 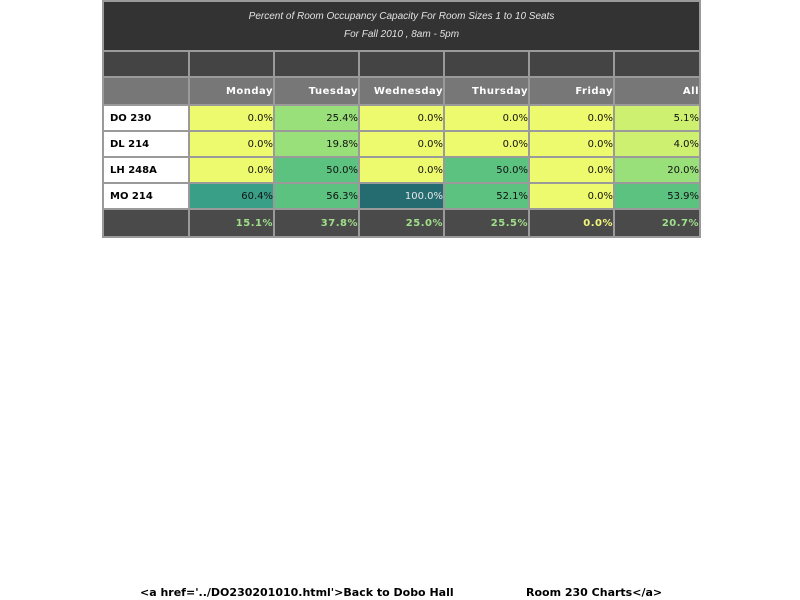 What do you see at coordinates (316, 144) in the screenshot?
I see `occupancy-cell: 19.8%` at bounding box center [316, 144].